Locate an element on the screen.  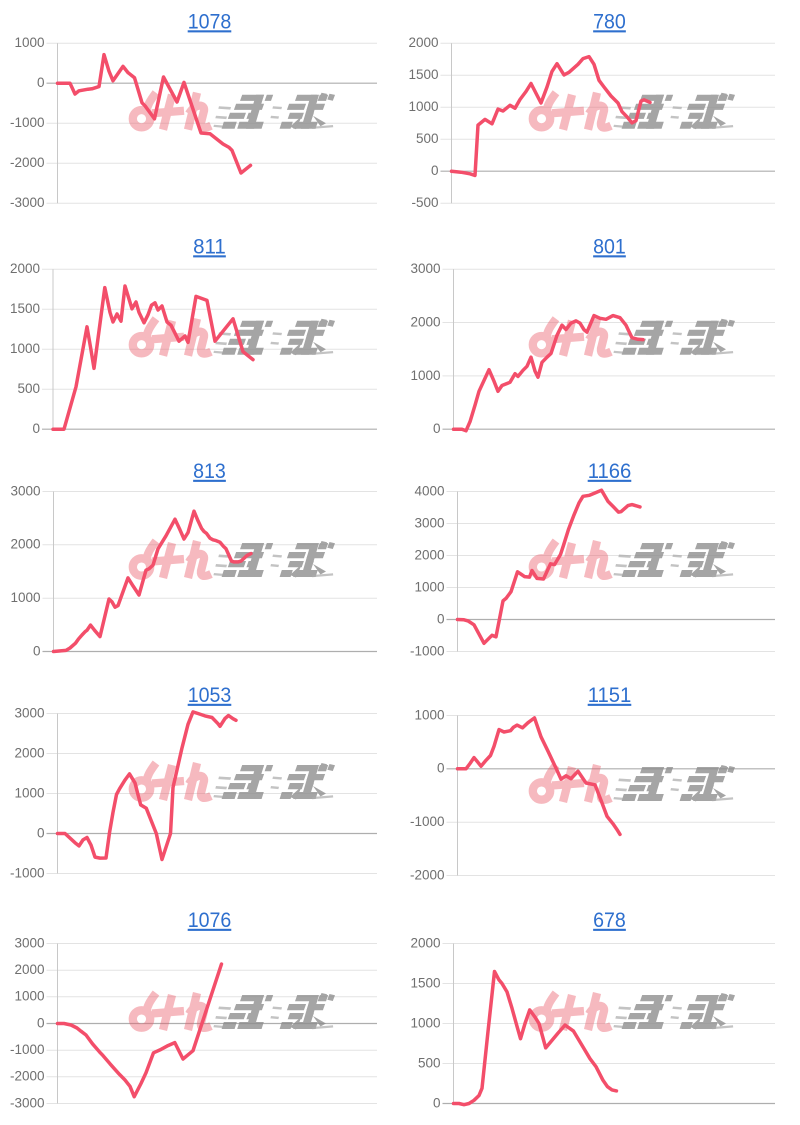
svg-text: 1166 is located at coordinates (610, 471).